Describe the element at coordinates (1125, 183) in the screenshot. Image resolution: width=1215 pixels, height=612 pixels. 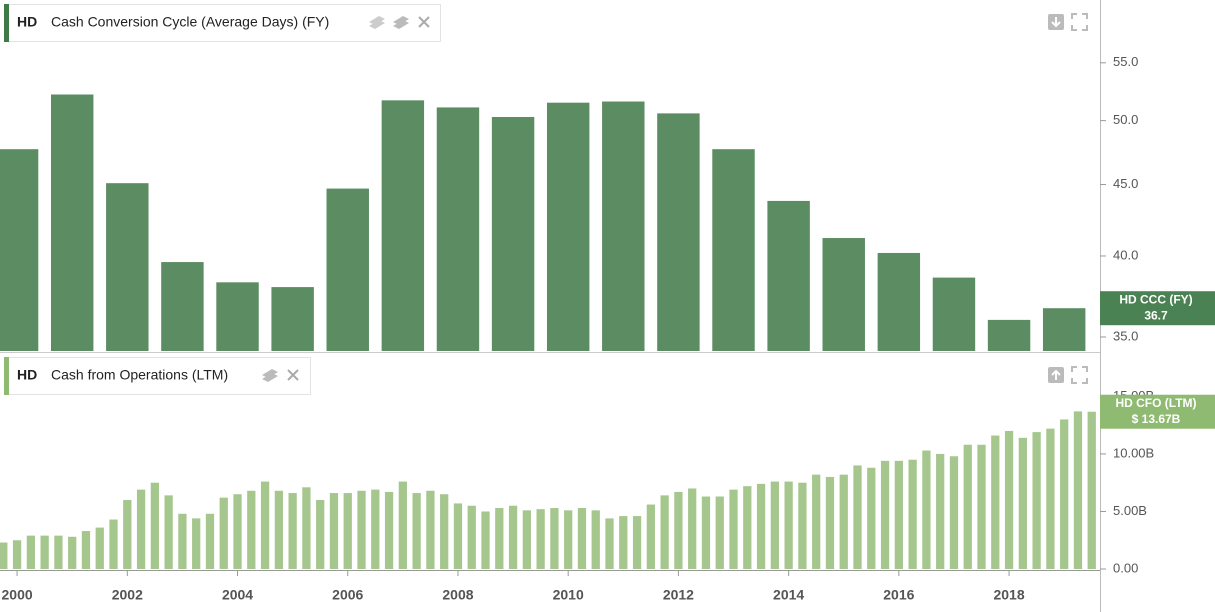
I see `y-tick-label: 45.0` at that location.